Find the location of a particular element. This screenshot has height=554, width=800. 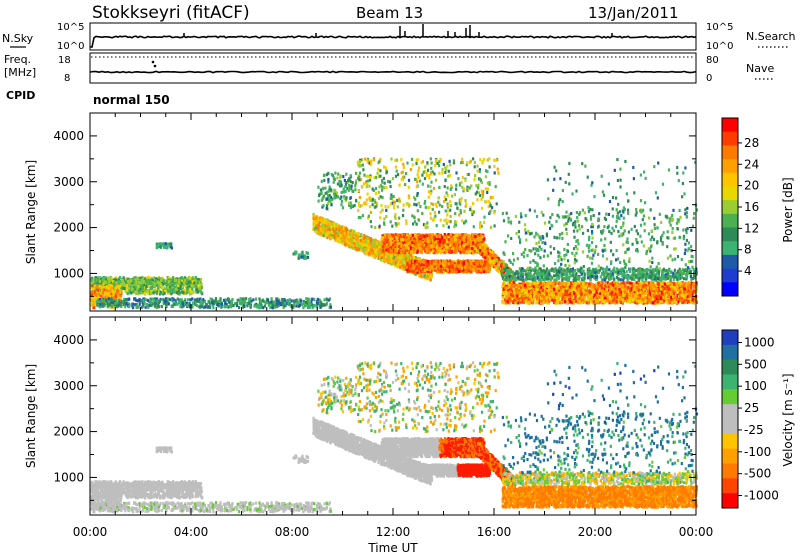

noise-right-tick-bottom: 10^0 is located at coordinates (719, 46).